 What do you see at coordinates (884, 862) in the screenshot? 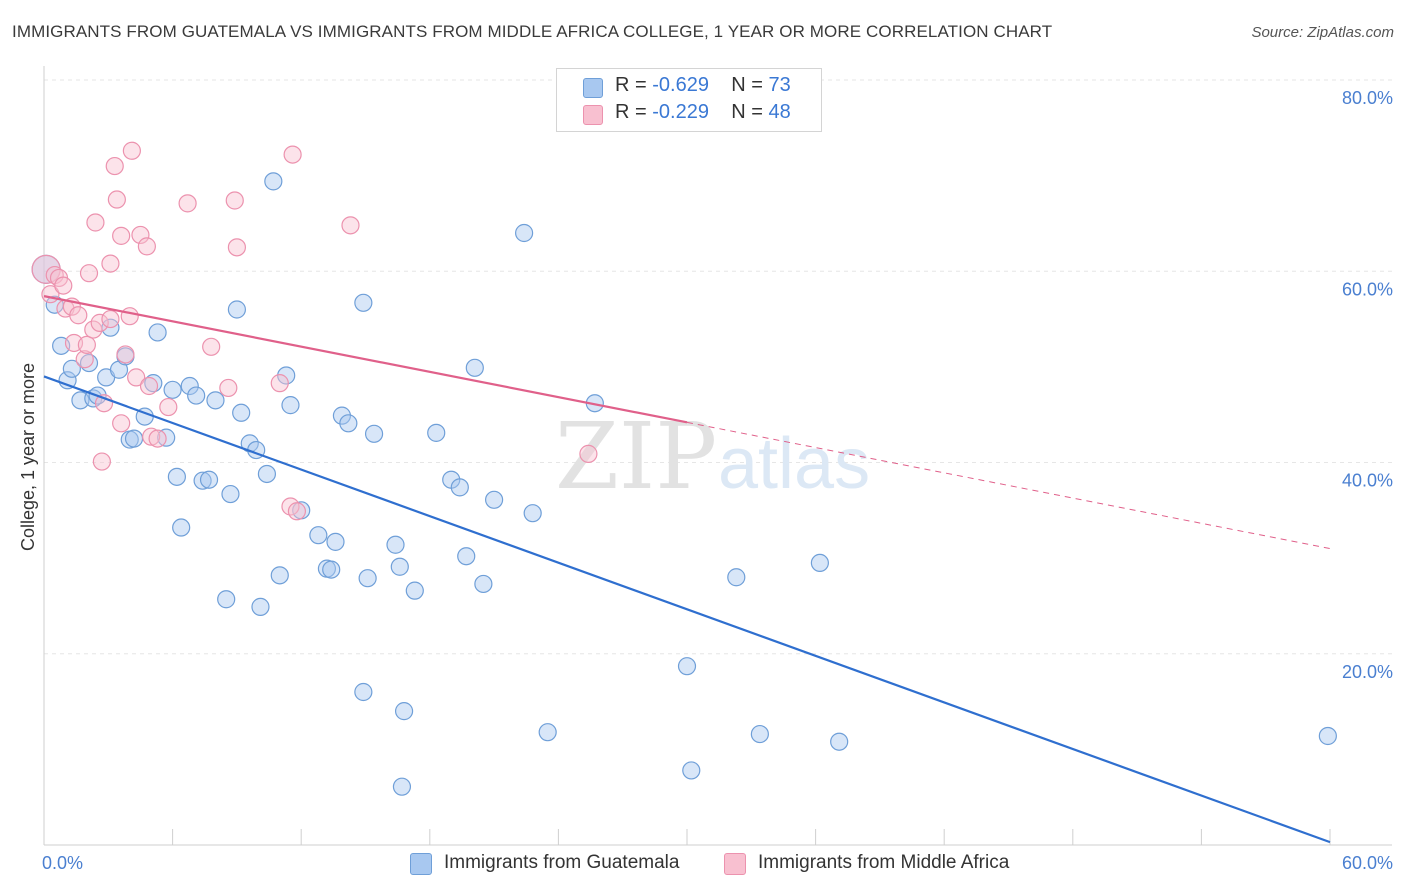
I see `bottom-legend-label: Immigrants from Middle Africa` at bounding box center [884, 862].